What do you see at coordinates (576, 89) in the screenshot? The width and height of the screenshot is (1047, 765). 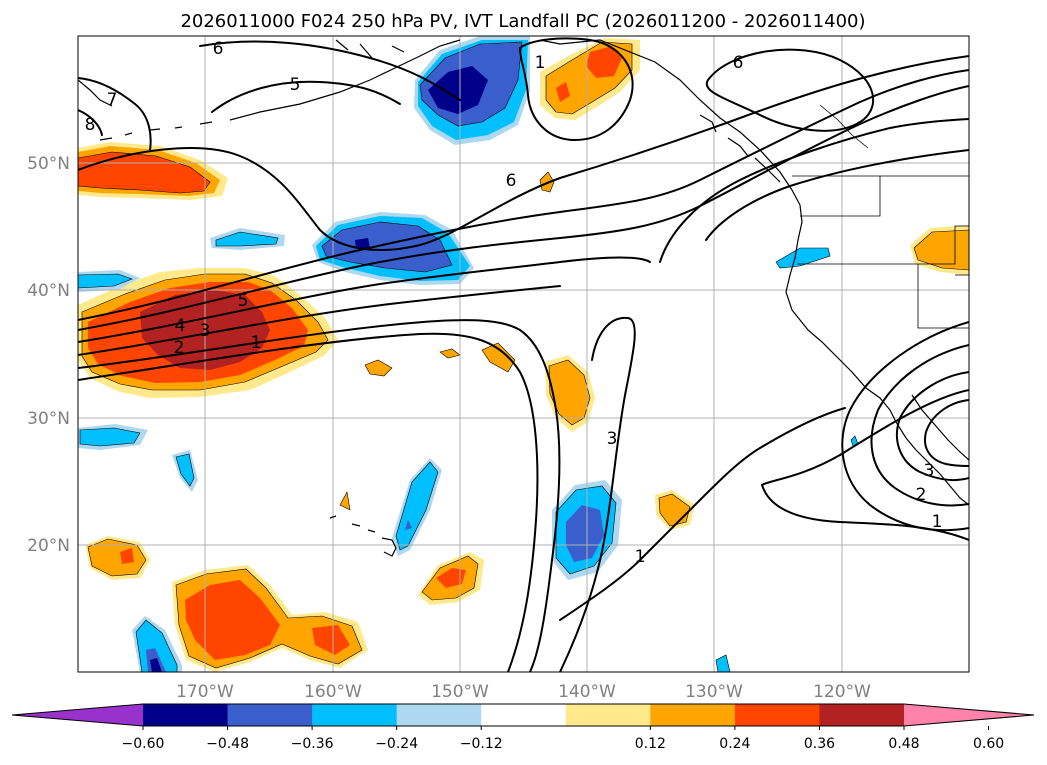 I see `contour-1-goa` at bounding box center [576, 89].